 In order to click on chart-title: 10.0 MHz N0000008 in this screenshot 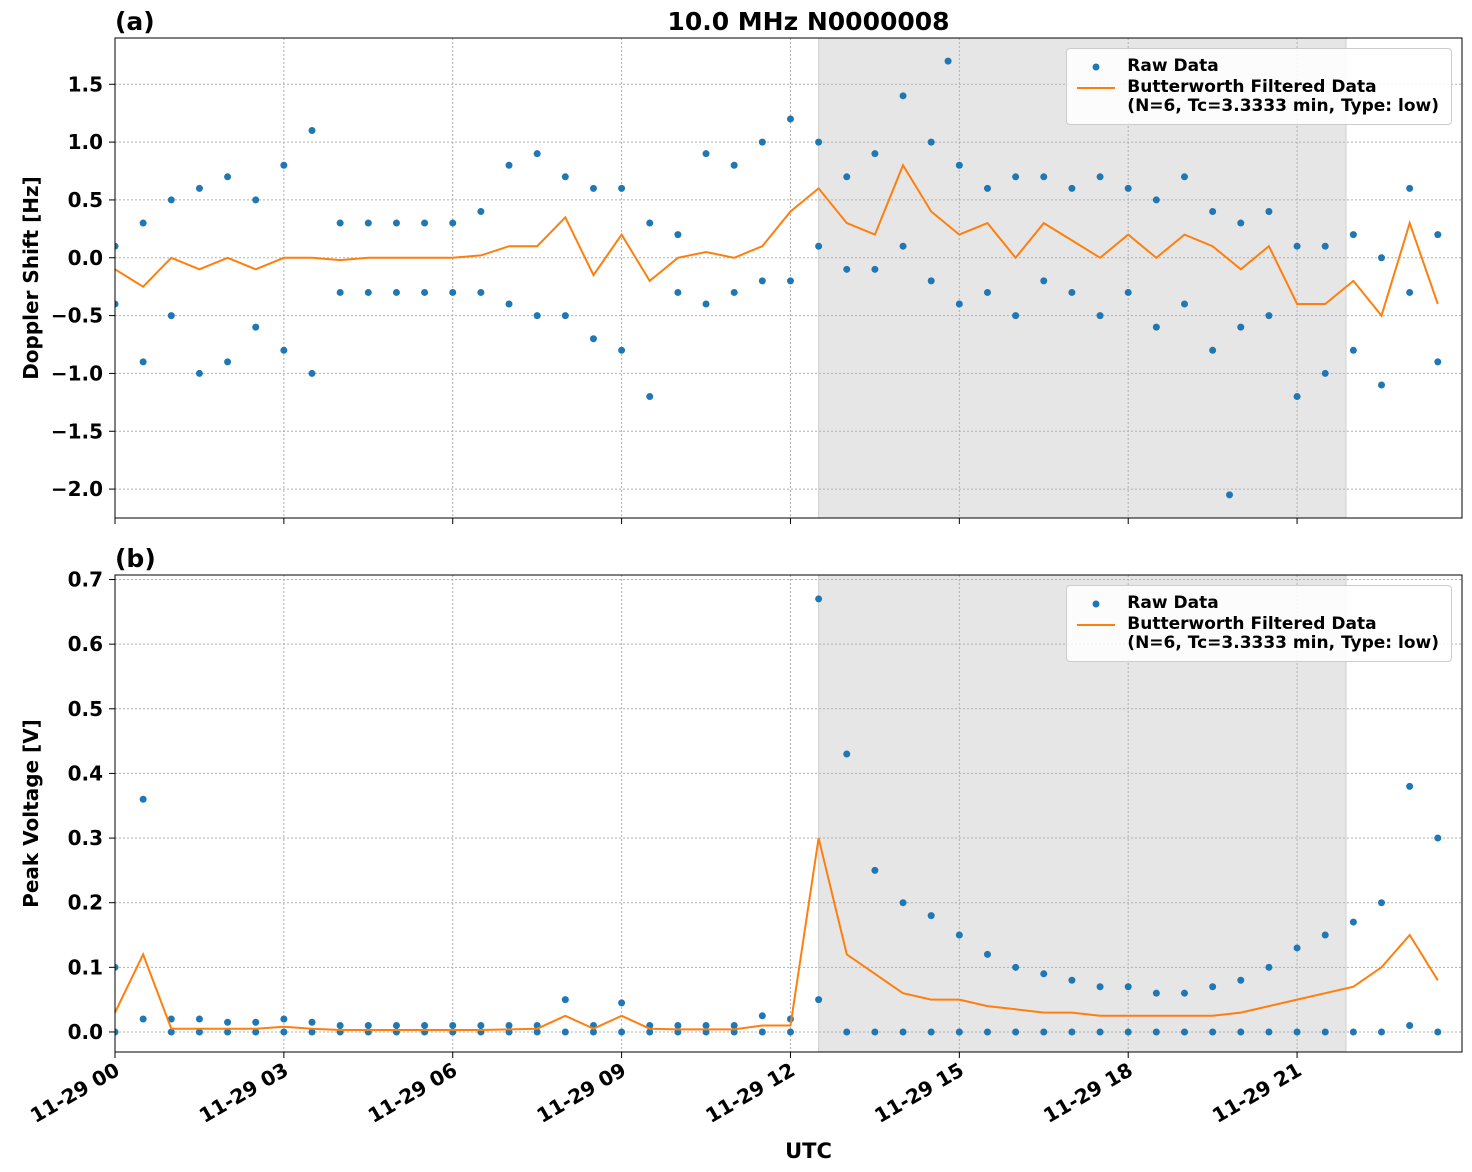, I will do `click(808, 21)`.